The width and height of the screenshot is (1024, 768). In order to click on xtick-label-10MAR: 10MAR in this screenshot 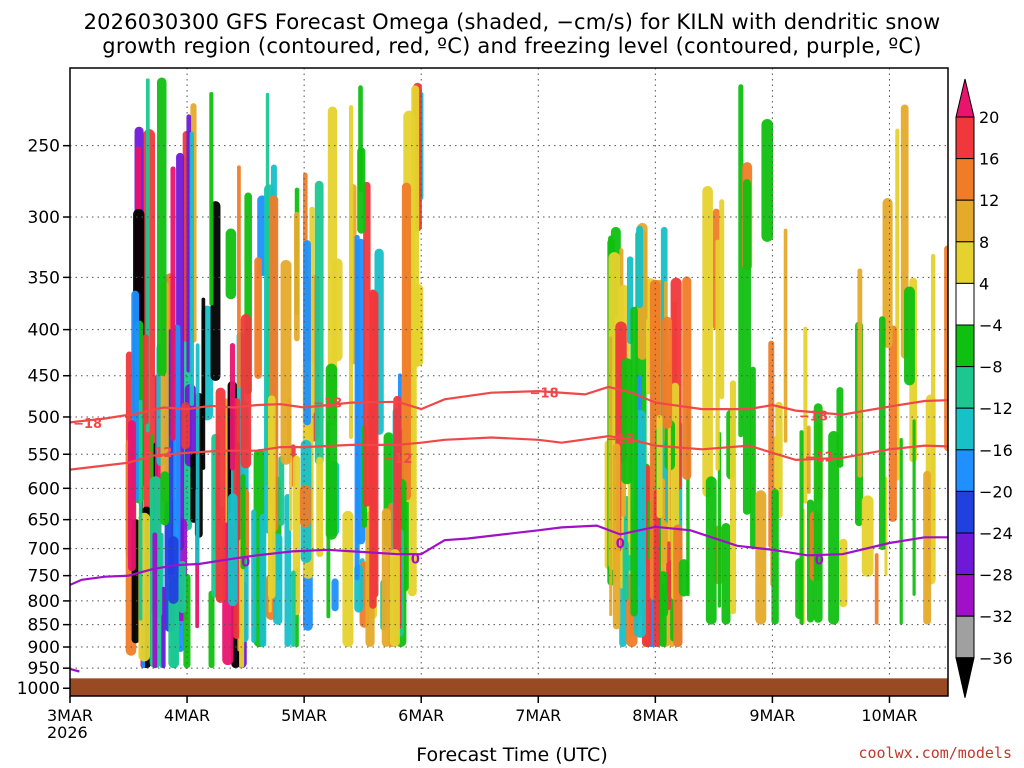, I will do `click(889, 715)`.